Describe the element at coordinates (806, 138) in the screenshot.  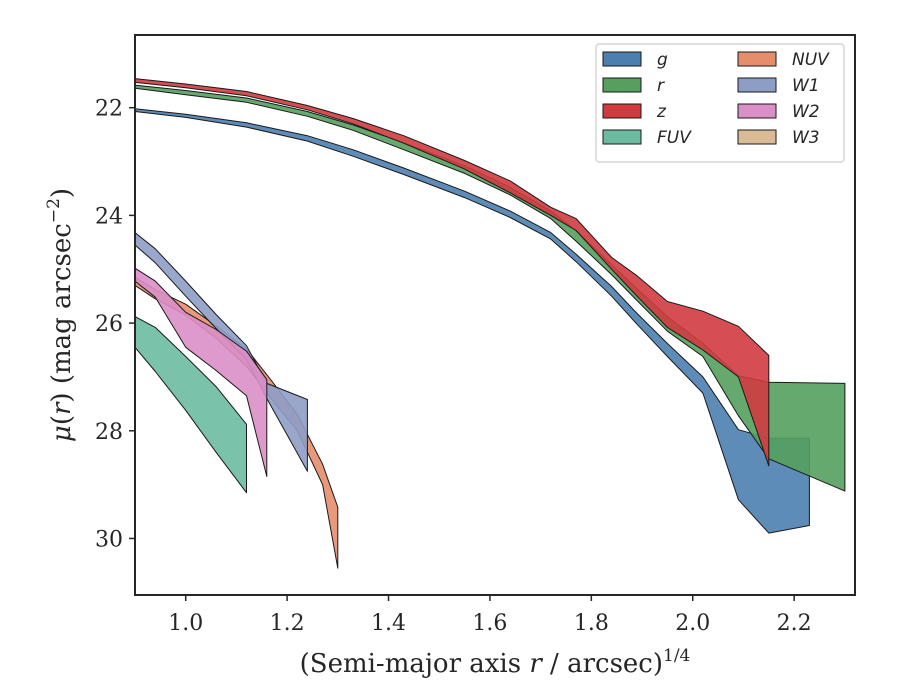
I see `legend-label-w3: W3` at that location.